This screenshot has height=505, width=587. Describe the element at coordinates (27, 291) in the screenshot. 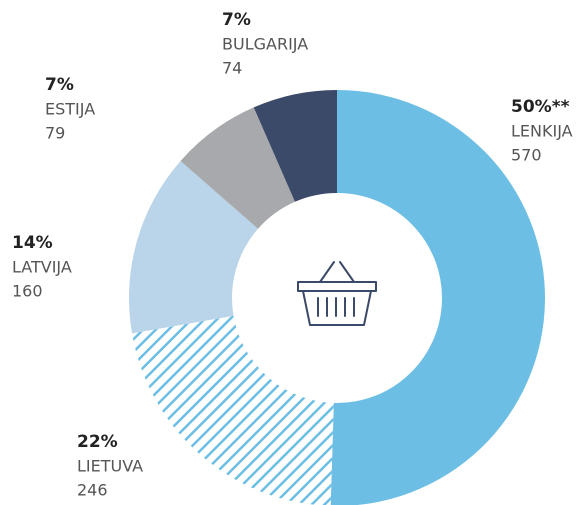

I see `value-label: 160` at that location.